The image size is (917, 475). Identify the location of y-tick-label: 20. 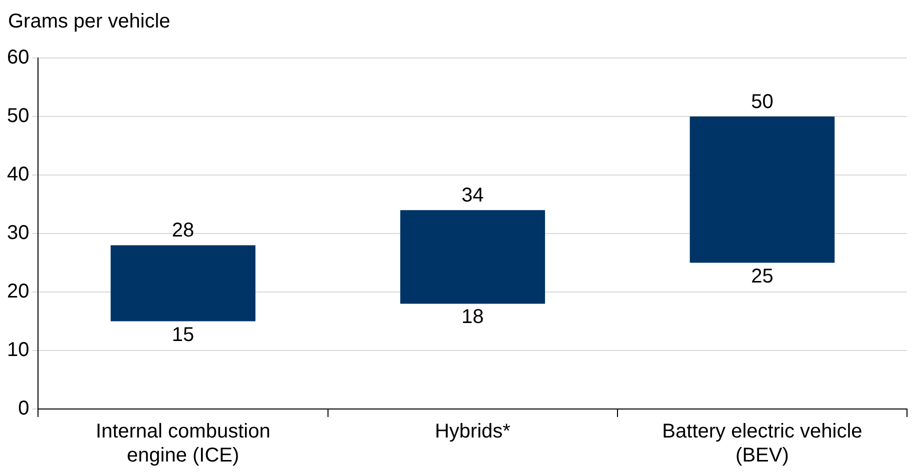
(18, 291).